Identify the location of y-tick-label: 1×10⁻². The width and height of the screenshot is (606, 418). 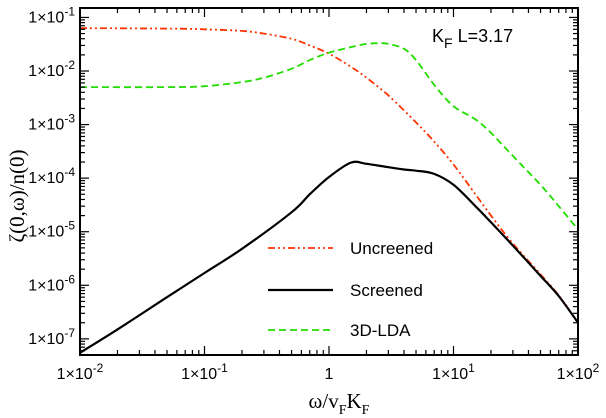
(51, 69).